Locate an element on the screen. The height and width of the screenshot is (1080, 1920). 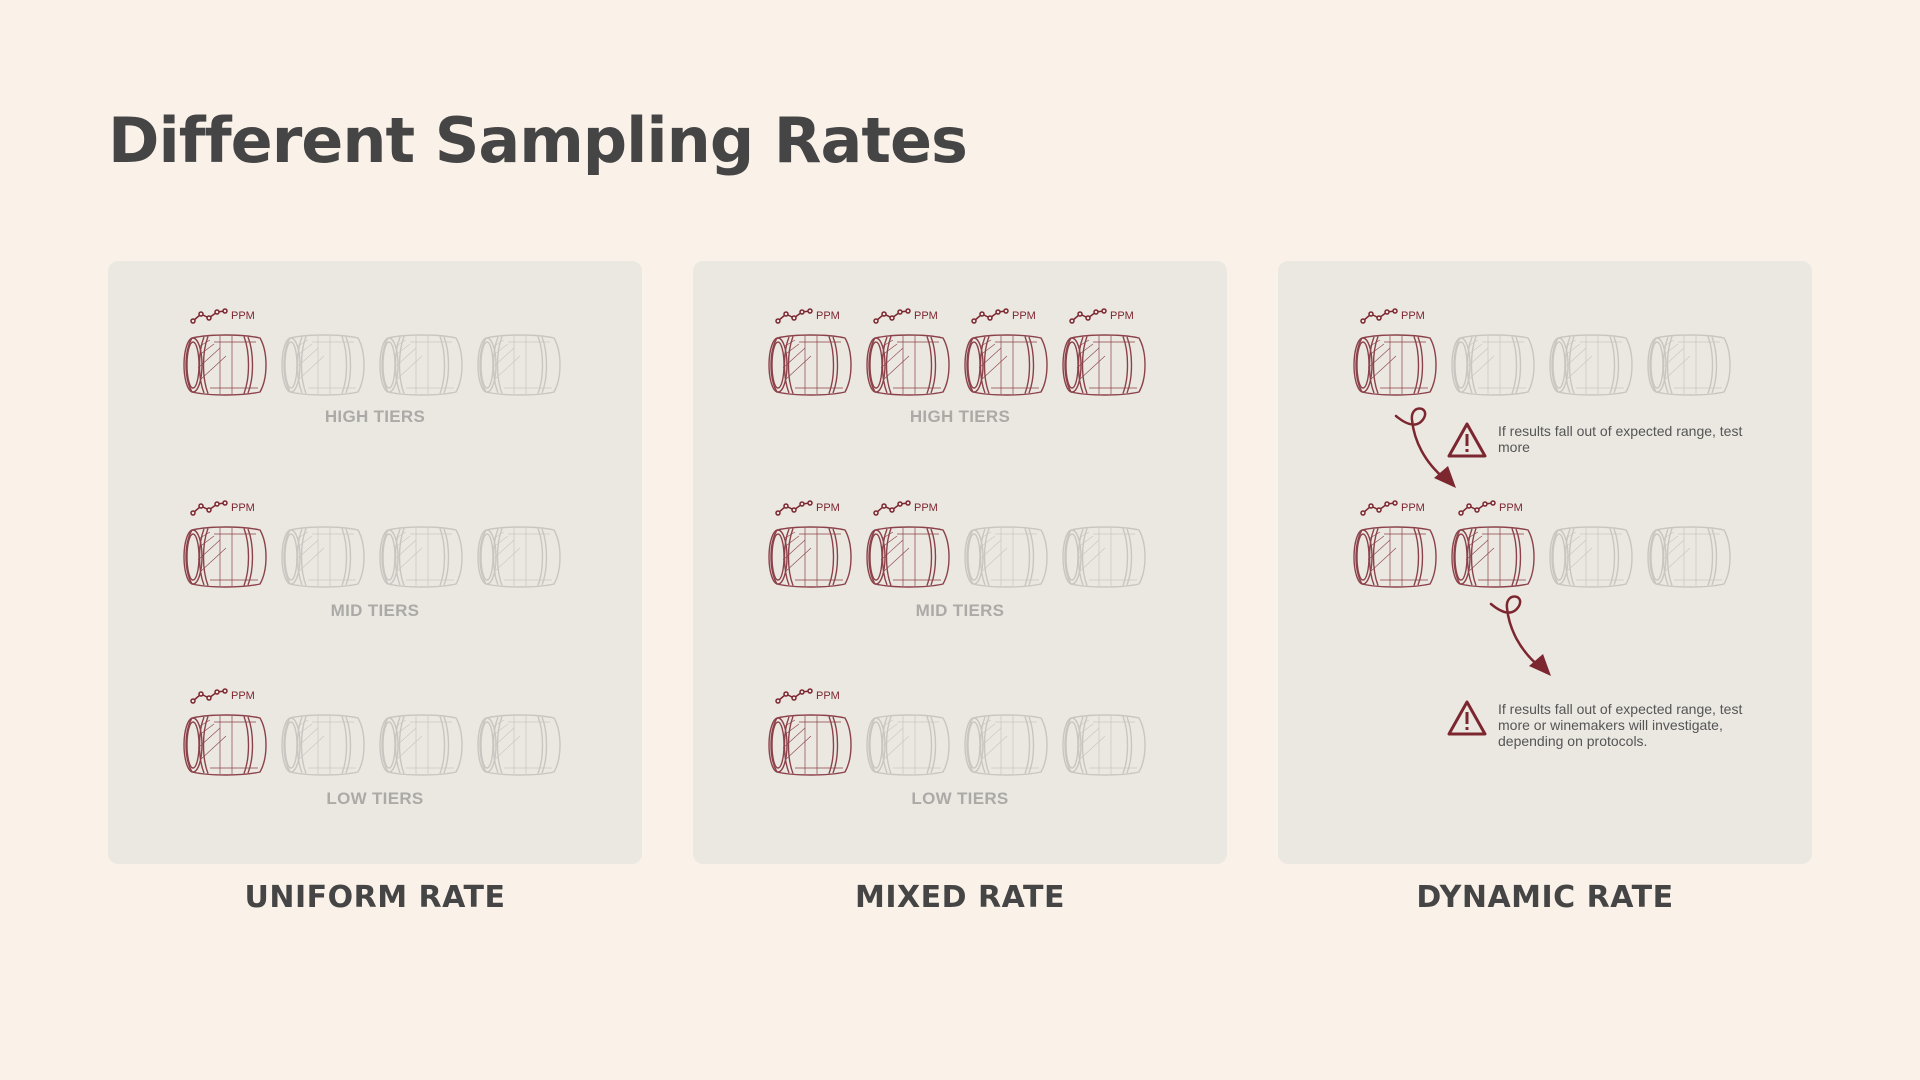
barrel-row-escalated: PPM PPM is located at coordinates (1548, 543).